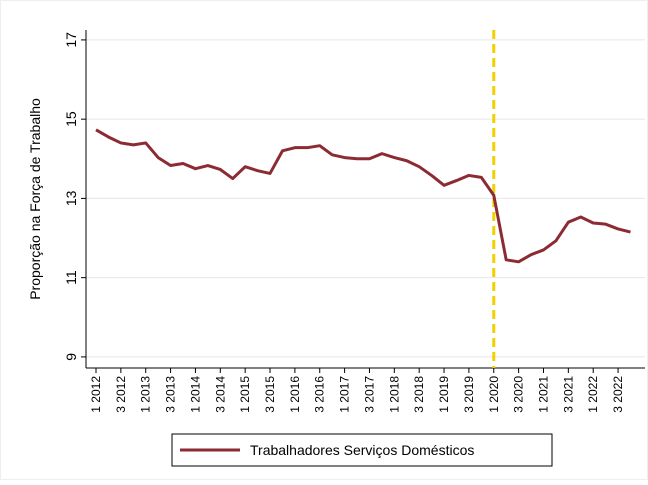 This screenshot has height=485, width=648. Describe the element at coordinates (121, 394) in the screenshot. I see `x-tick-label: 3 2012` at that location.